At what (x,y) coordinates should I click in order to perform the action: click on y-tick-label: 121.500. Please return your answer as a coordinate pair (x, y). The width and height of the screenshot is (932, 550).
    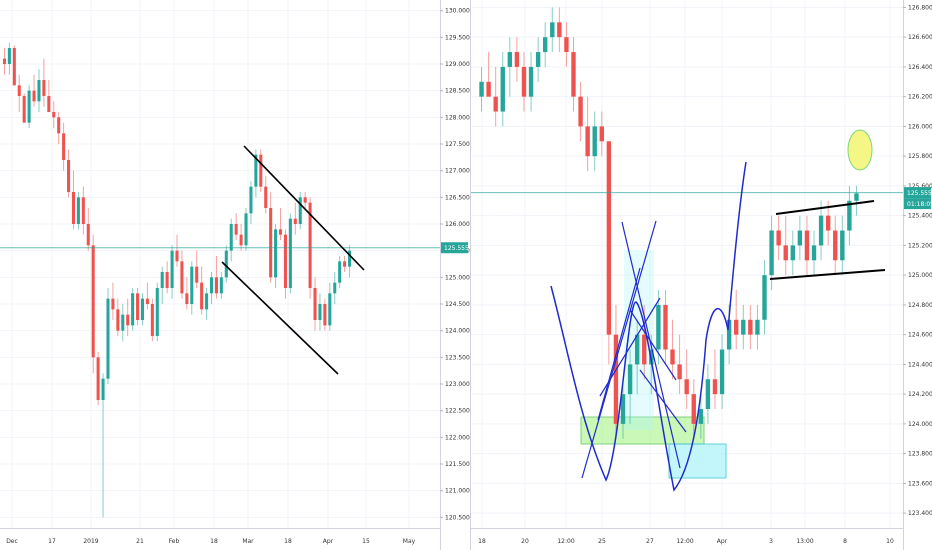
    Looking at the image, I should click on (457, 464).